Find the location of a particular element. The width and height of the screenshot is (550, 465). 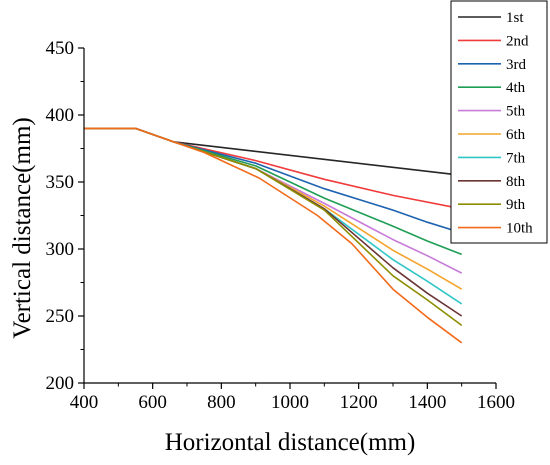

x-tick-label: 800 is located at coordinates (221, 402).